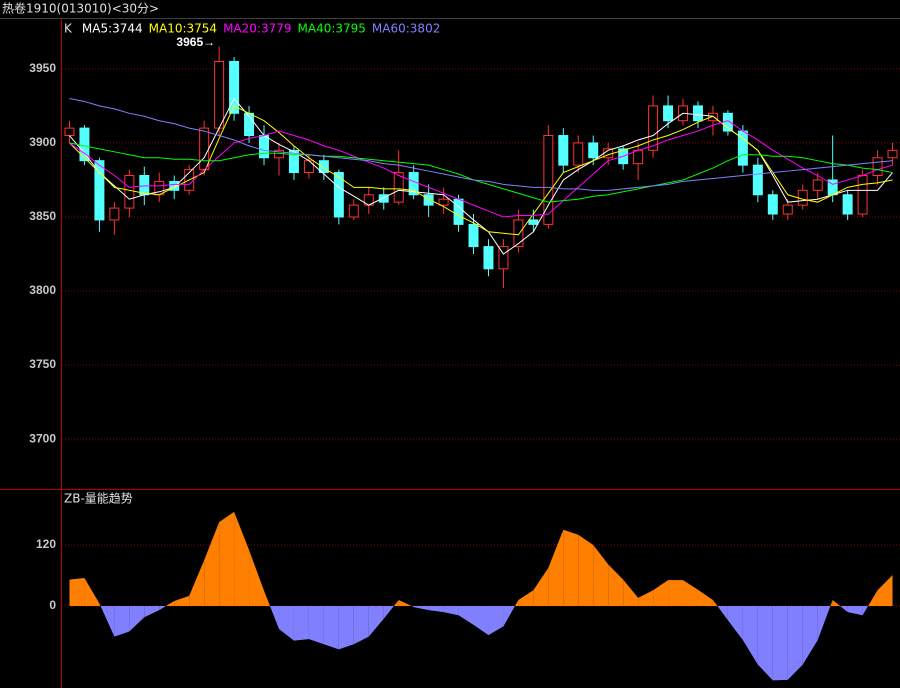  I want to click on legend-entry: MA10:3754, so click(183, 29).